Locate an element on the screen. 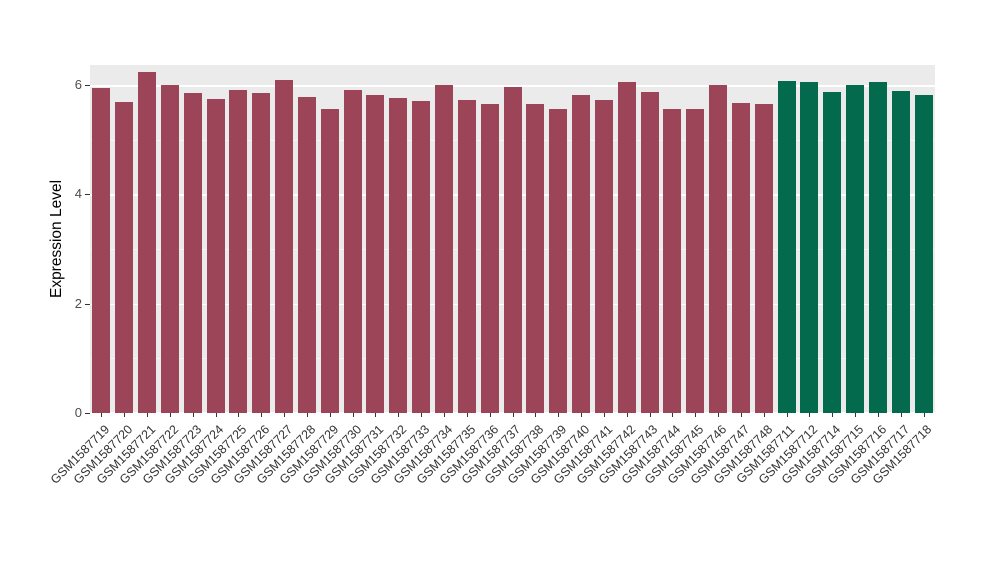 Image resolution: width=1000 pixels, height=580 pixels. major-gridline is located at coordinates (512, 86).